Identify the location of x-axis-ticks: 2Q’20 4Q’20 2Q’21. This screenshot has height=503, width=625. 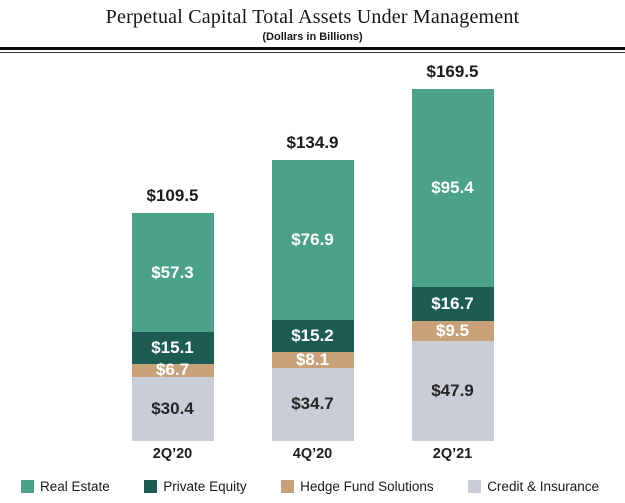
(312, 454).